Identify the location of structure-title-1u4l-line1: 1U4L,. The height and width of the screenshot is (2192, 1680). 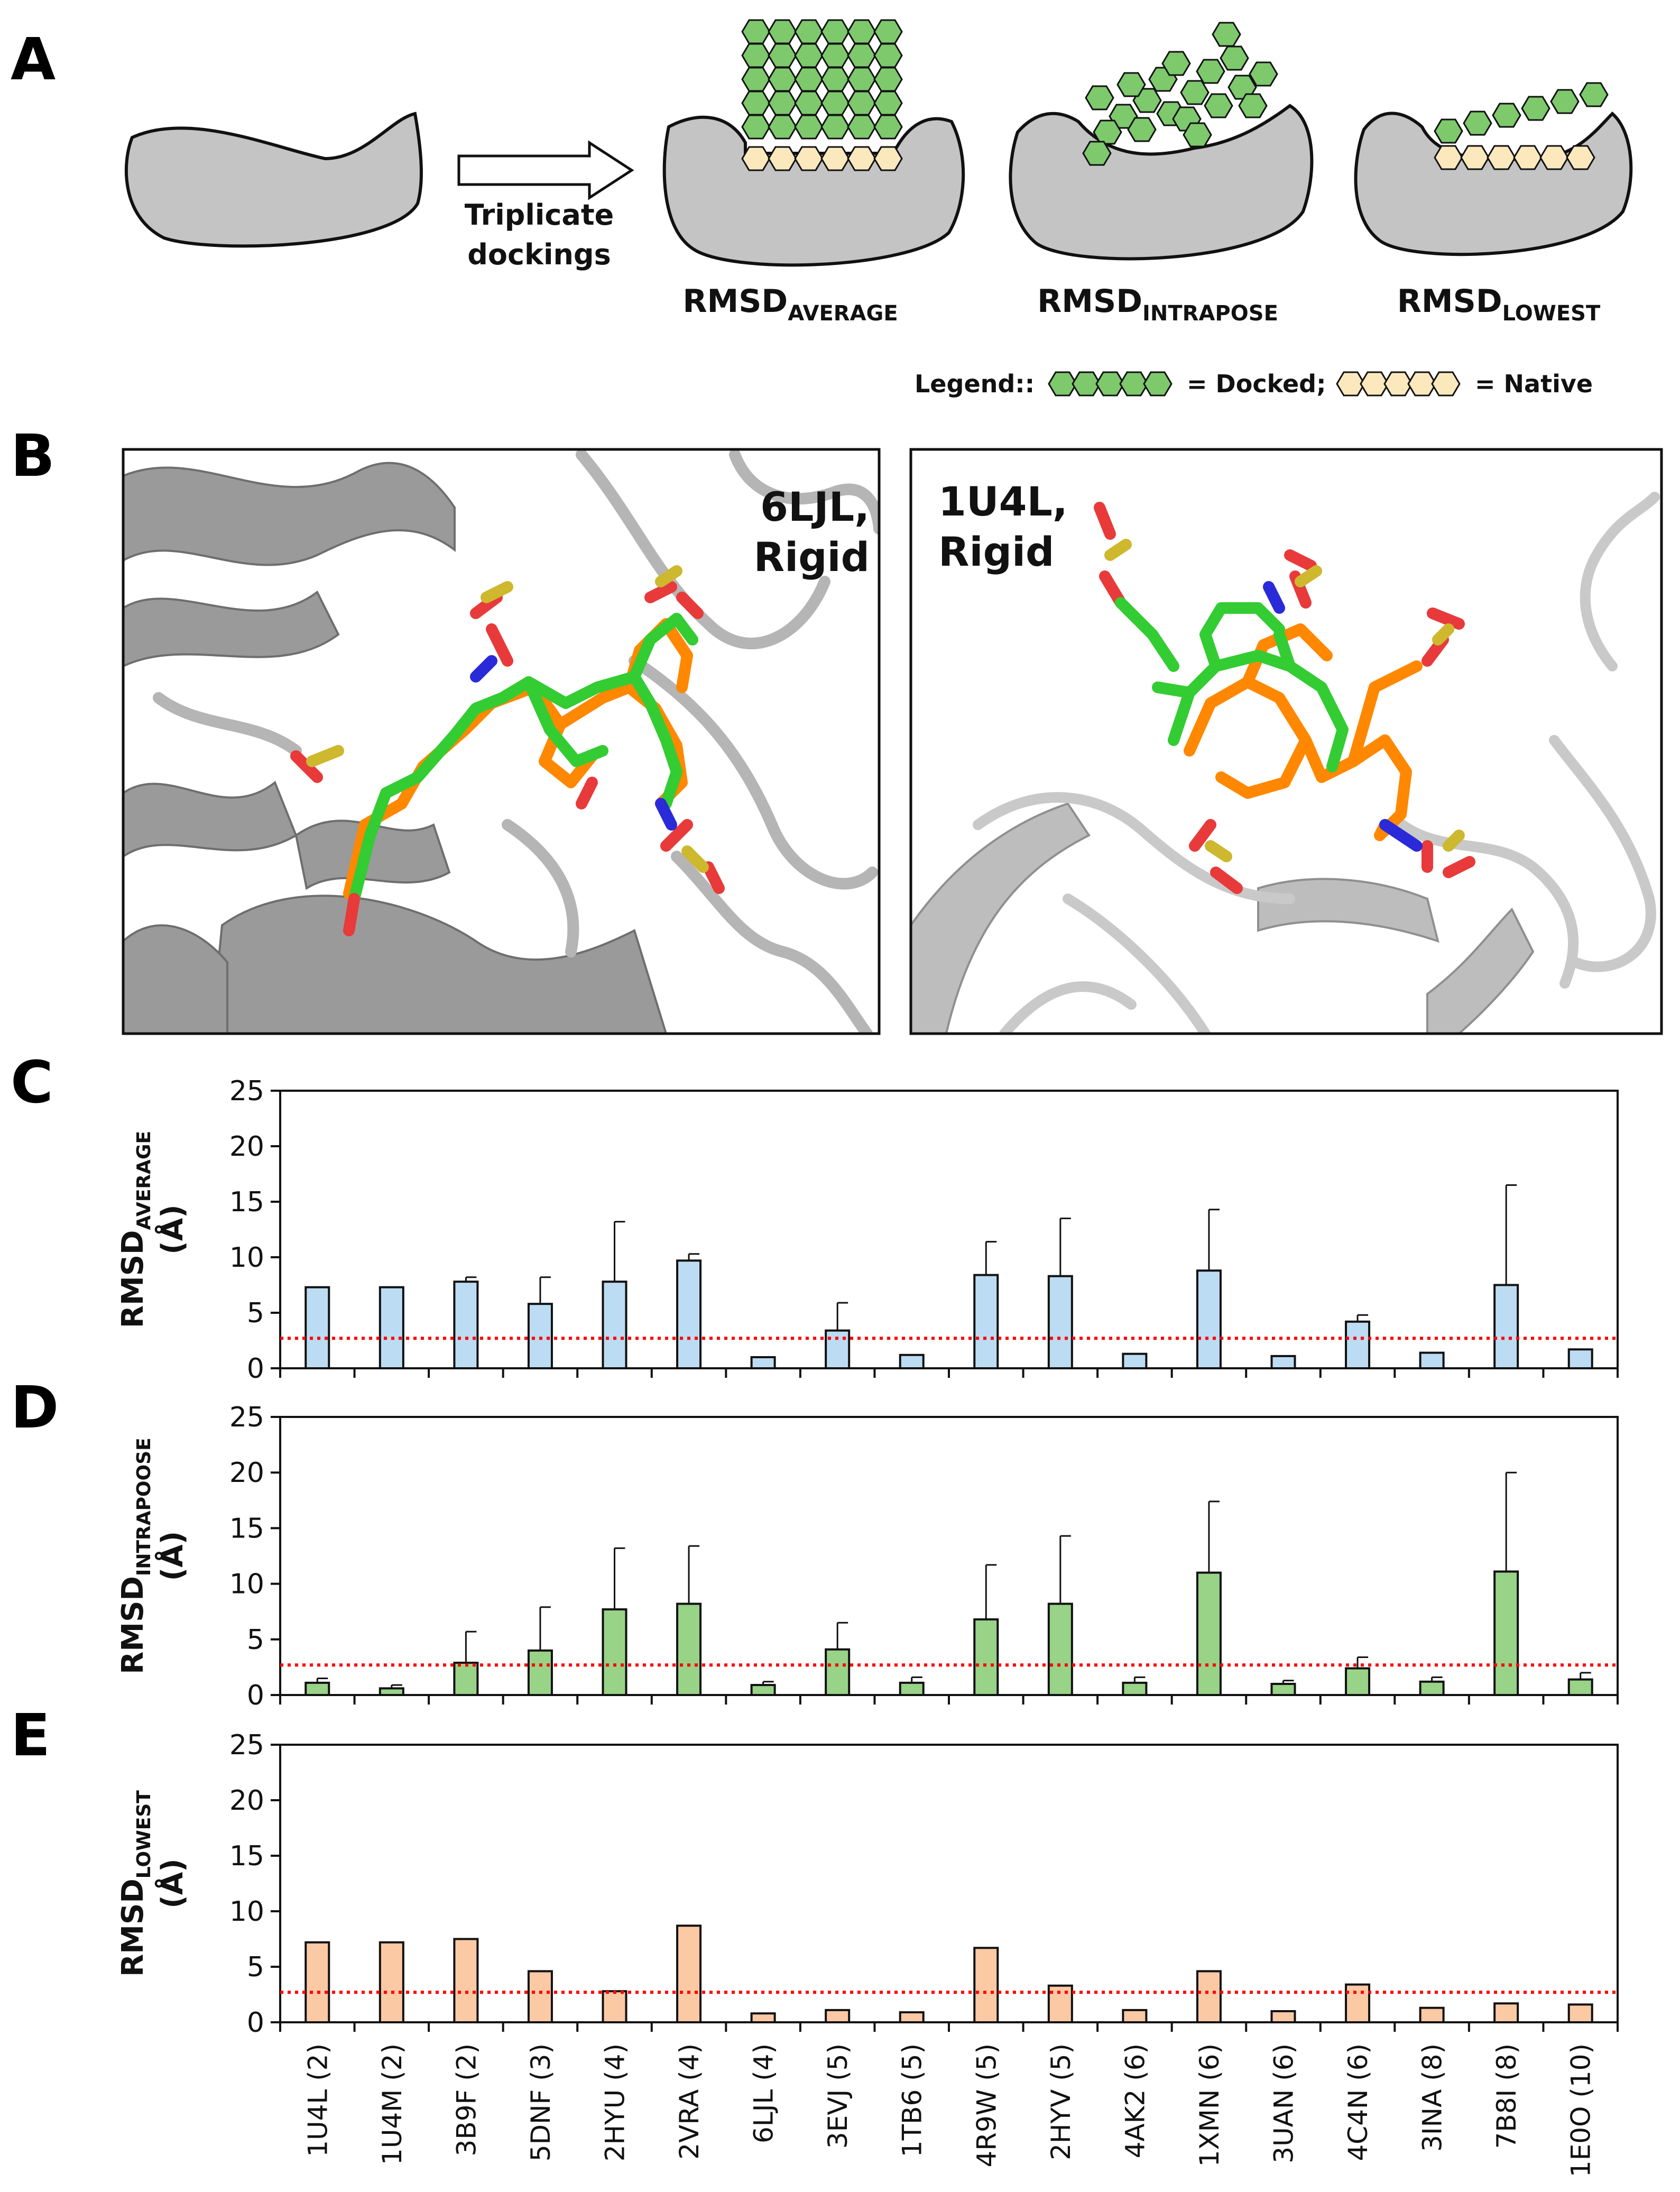
(1003, 501).